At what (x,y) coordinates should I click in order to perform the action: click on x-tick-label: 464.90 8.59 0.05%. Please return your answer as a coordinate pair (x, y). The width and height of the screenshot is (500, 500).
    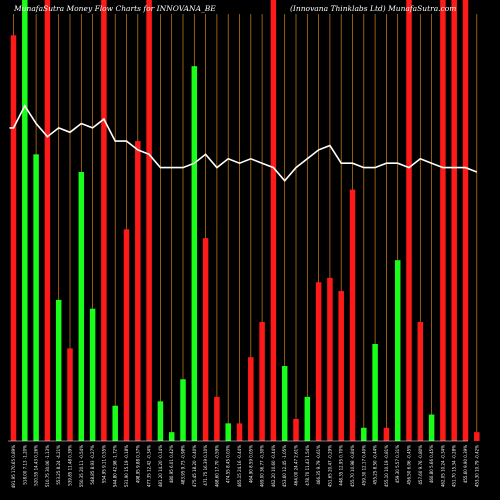
    Looking at the image, I should click on (250, 464).